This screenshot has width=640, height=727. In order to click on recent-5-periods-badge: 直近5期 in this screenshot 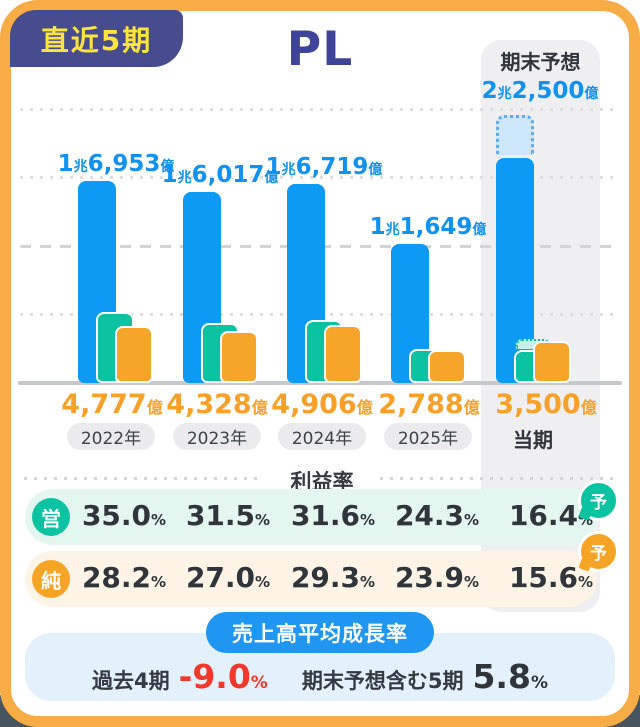, I will do `click(96, 38)`.